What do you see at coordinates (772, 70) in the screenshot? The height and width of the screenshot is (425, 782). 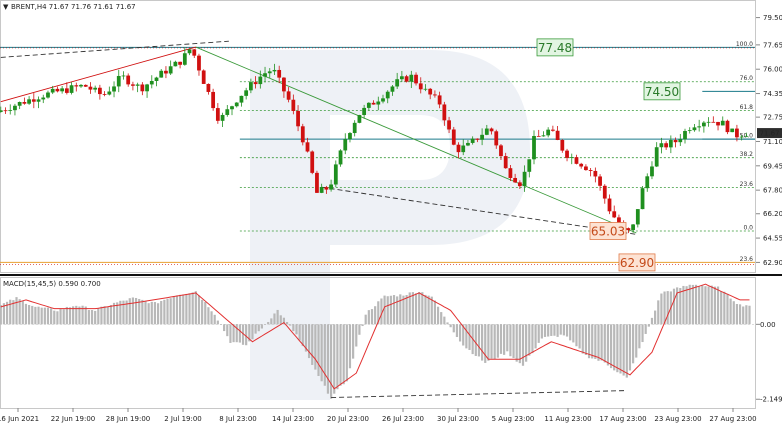 I see `price-tick-label: 76.00` at bounding box center [772, 70].